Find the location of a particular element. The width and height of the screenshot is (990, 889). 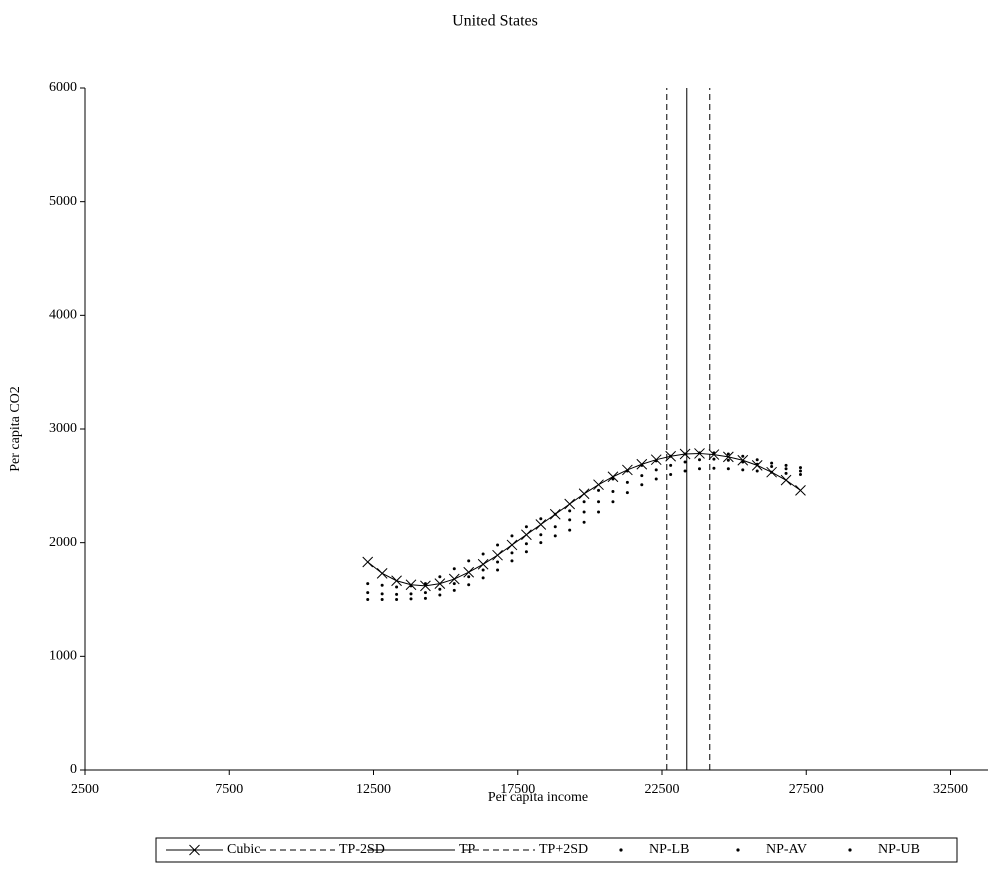

y-tick-label: 2000 is located at coordinates (63, 542).